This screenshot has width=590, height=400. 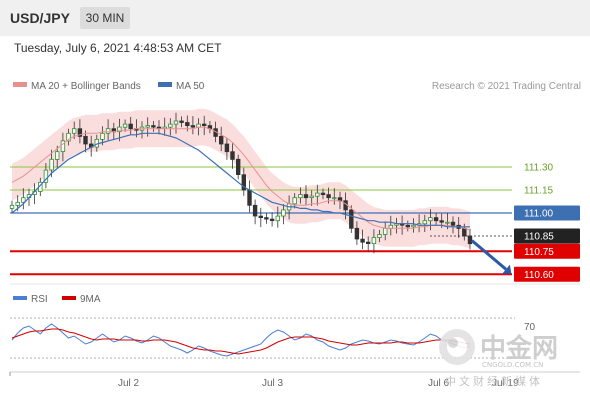 I want to click on level-label-110.85: 110.85, so click(x=539, y=237).